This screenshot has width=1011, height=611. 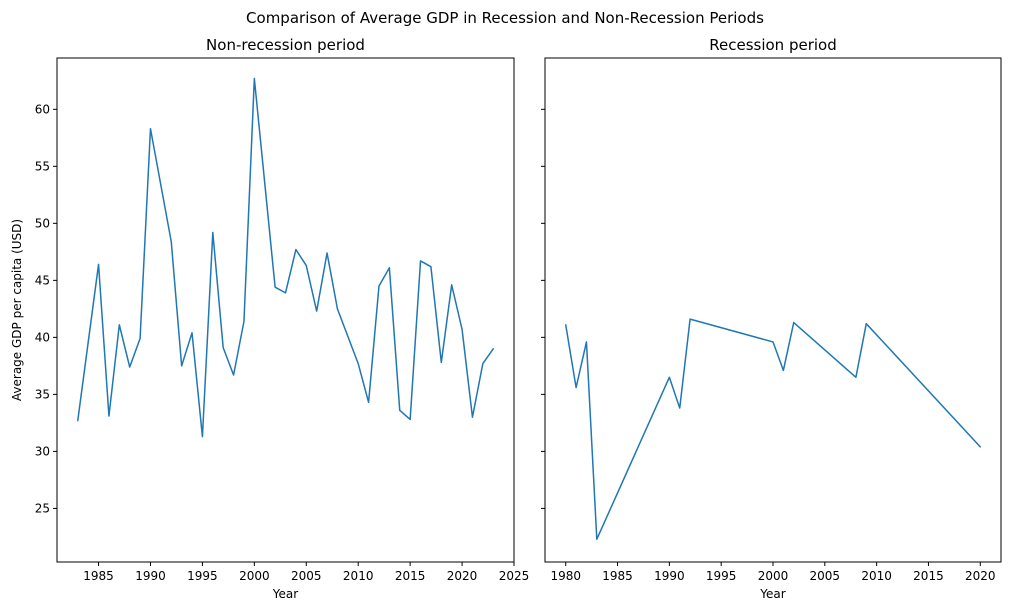 What do you see at coordinates (17, 310) in the screenshot?
I see `y-axis-label: Average GDP per capita (USD)` at bounding box center [17, 310].